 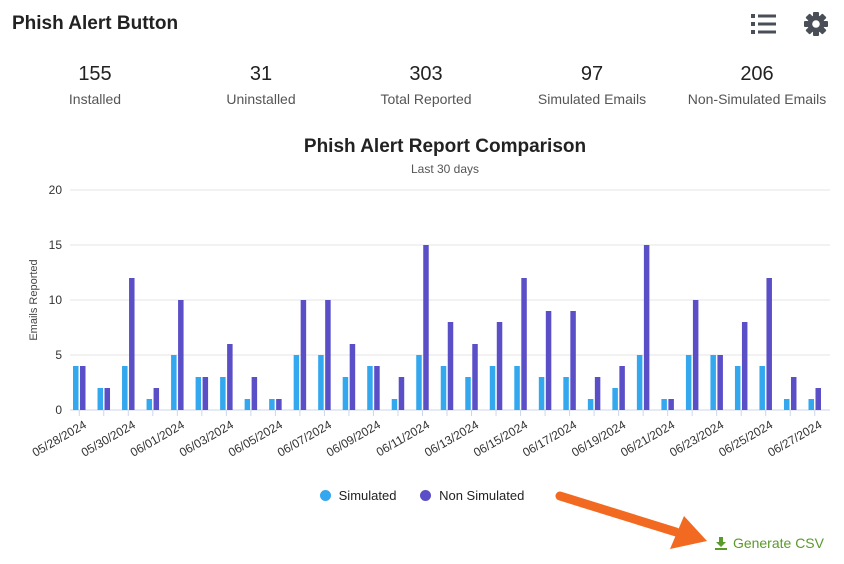 What do you see at coordinates (56, 300) in the screenshot?
I see `y-tick-label: 10` at bounding box center [56, 300].